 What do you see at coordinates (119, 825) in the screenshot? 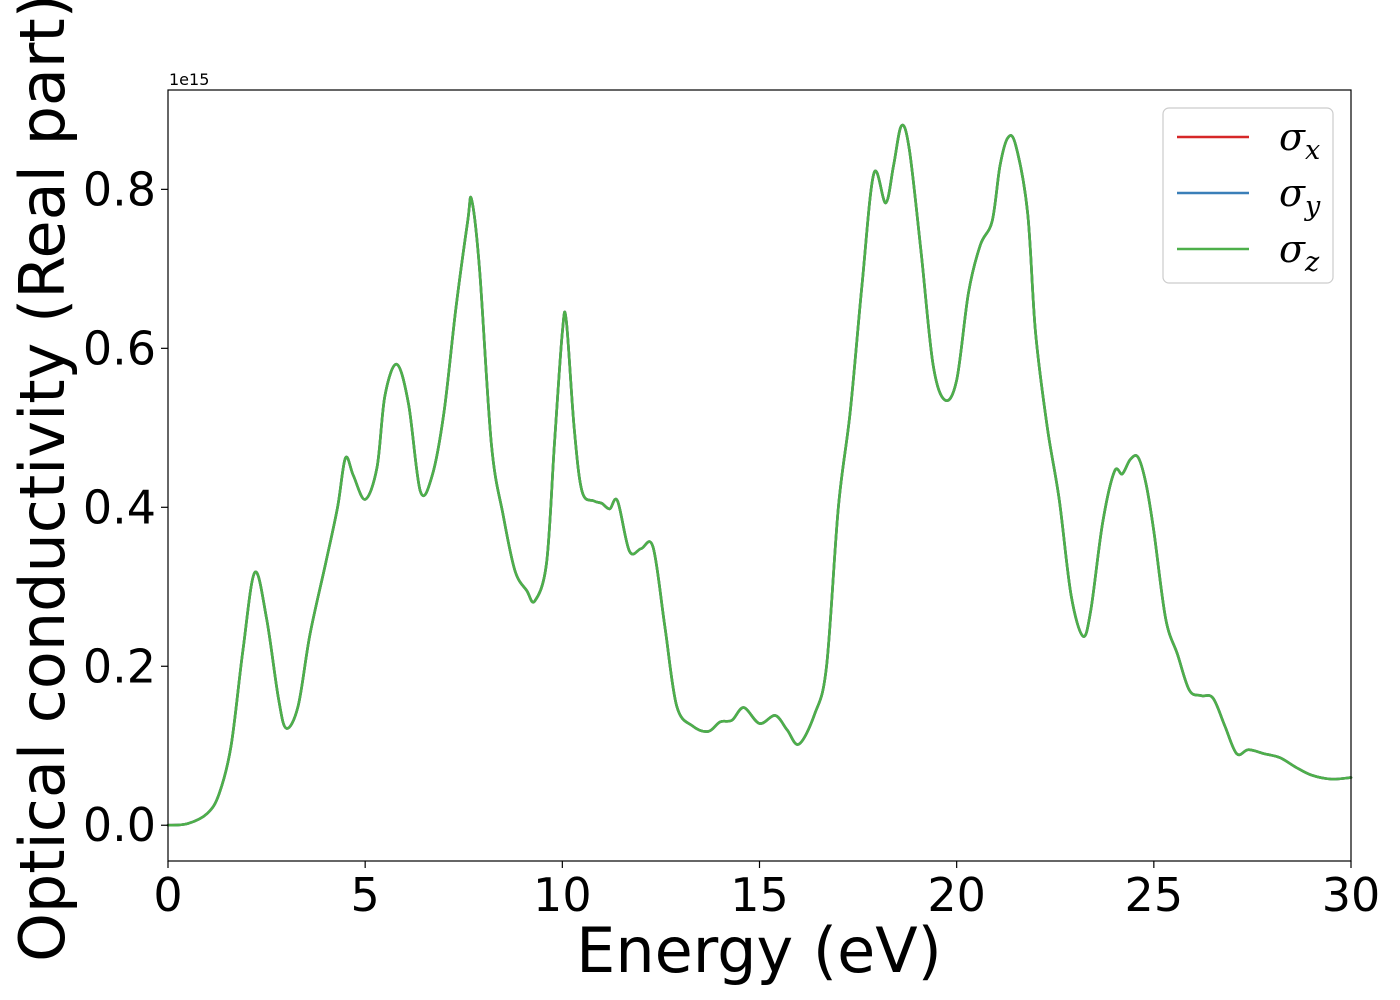
I see `y-tick-label: 0.0` at bounding box center [119, 825].